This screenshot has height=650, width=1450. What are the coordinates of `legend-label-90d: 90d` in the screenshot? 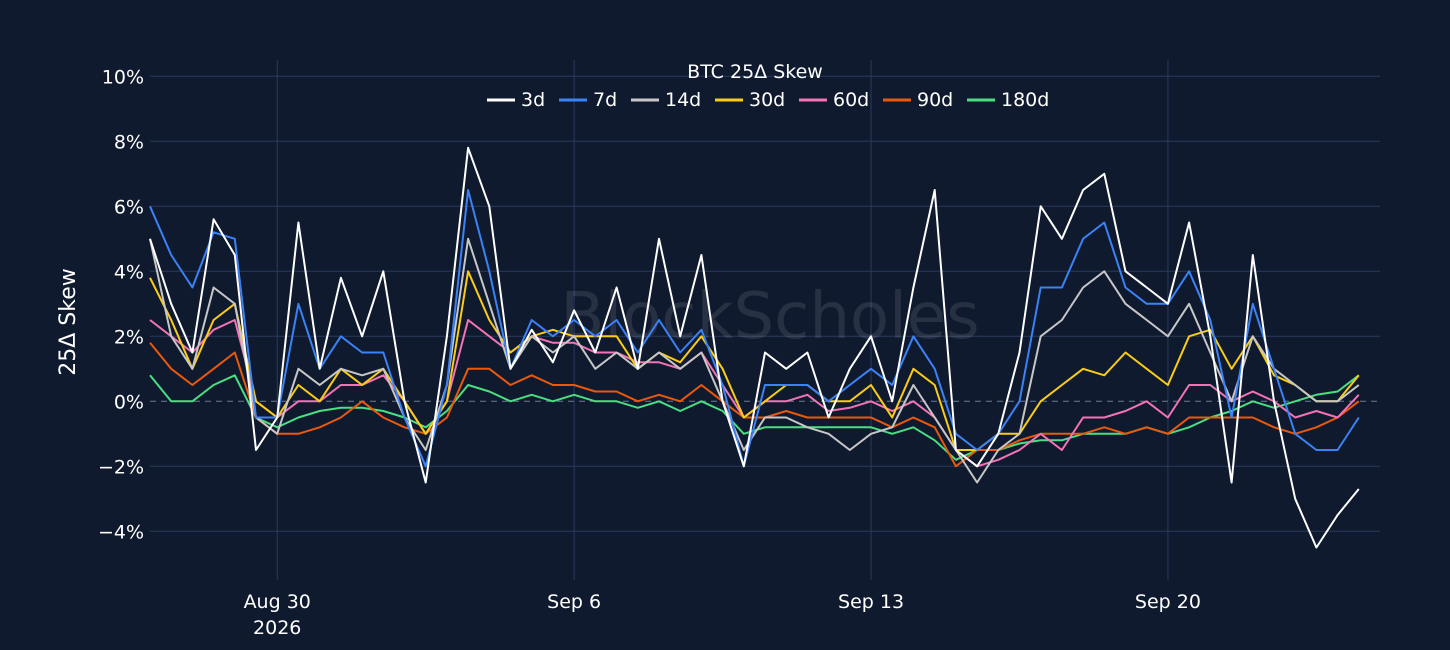 It's located at (935, 100).